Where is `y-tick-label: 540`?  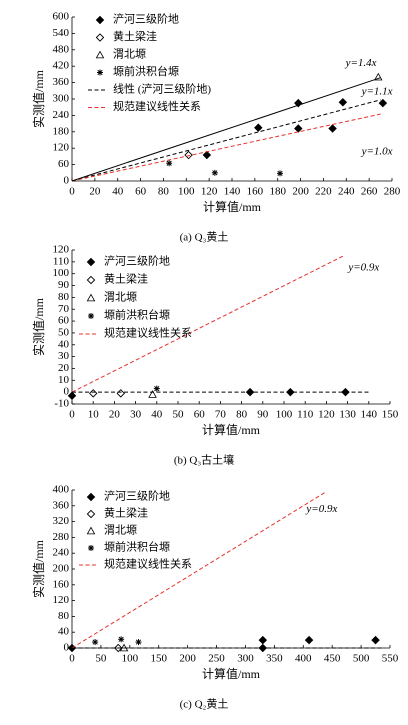 y-tick-label: 540 is located at coordinates (61, 33).